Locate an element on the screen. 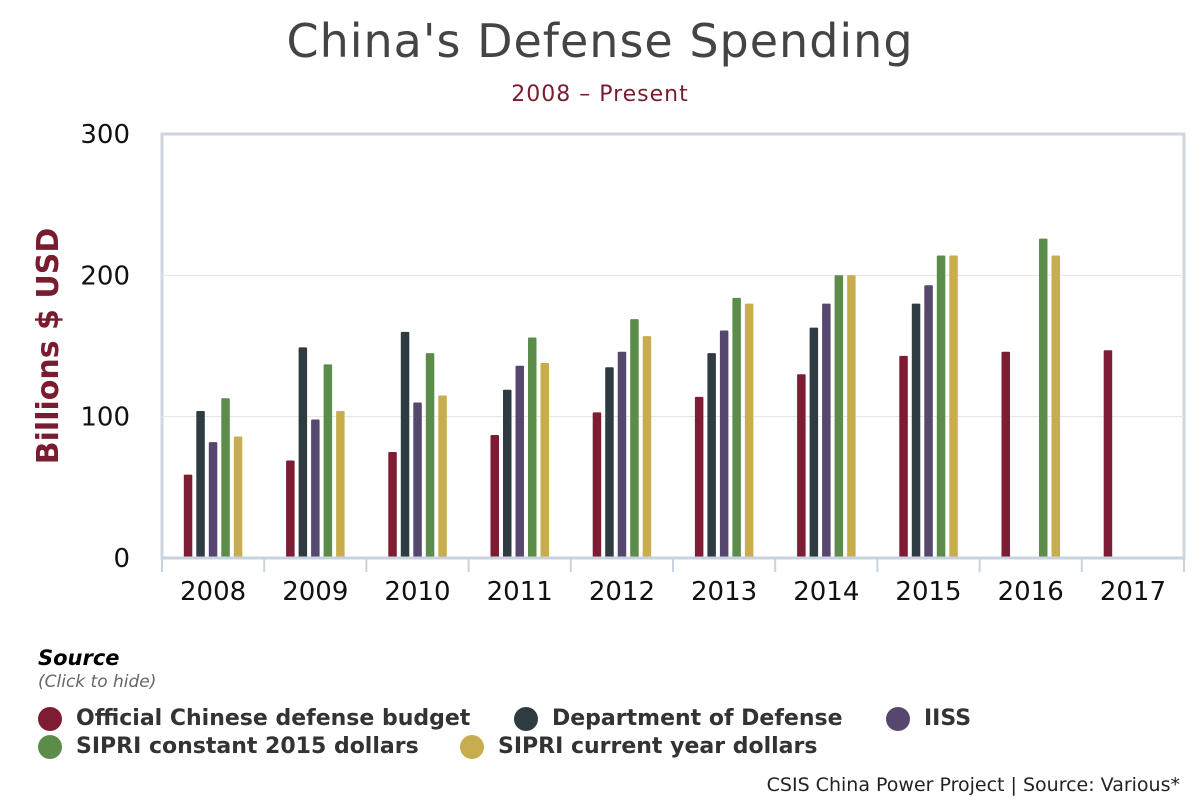 The image size is (1200, 800). y-axis-label: Billions $ USD is located at coordinates (48, 346).